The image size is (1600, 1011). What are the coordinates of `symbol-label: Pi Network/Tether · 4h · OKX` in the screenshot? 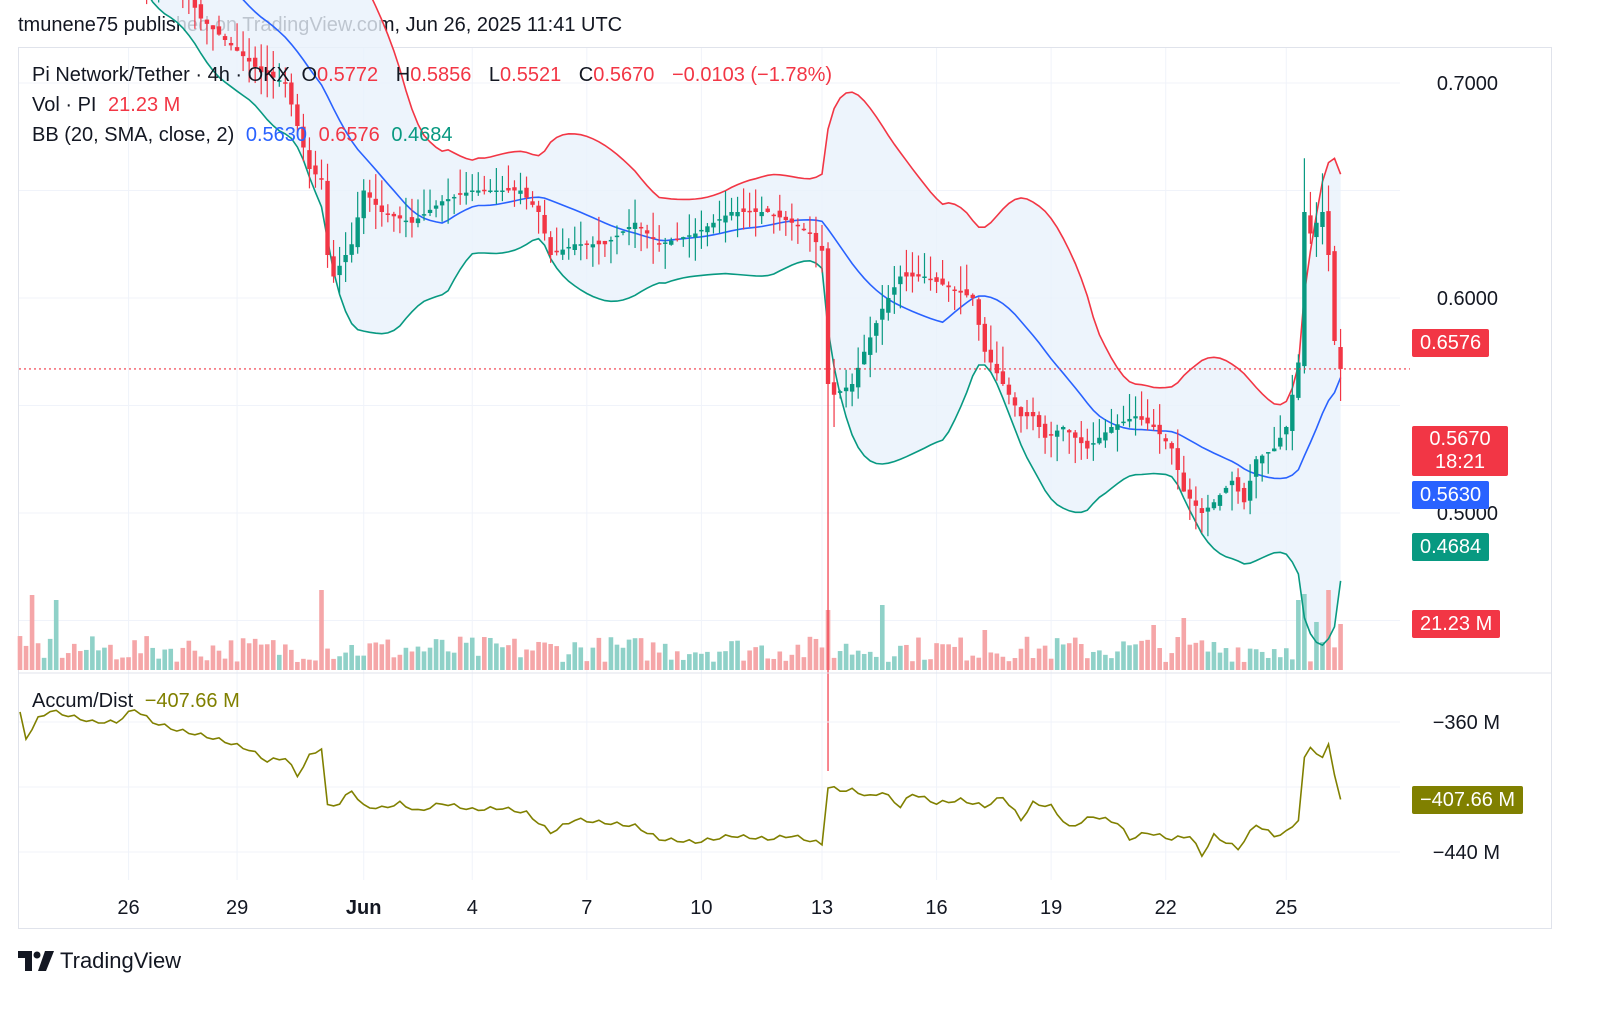 It's located at (161, 75).